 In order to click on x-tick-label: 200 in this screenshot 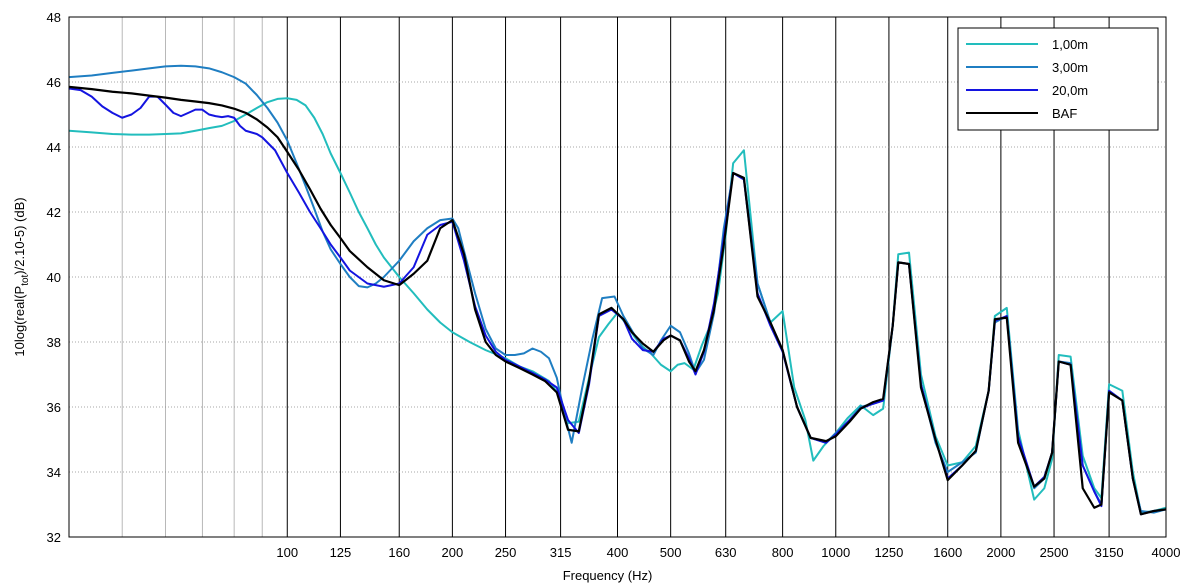, I will do `click(453, 552)`.